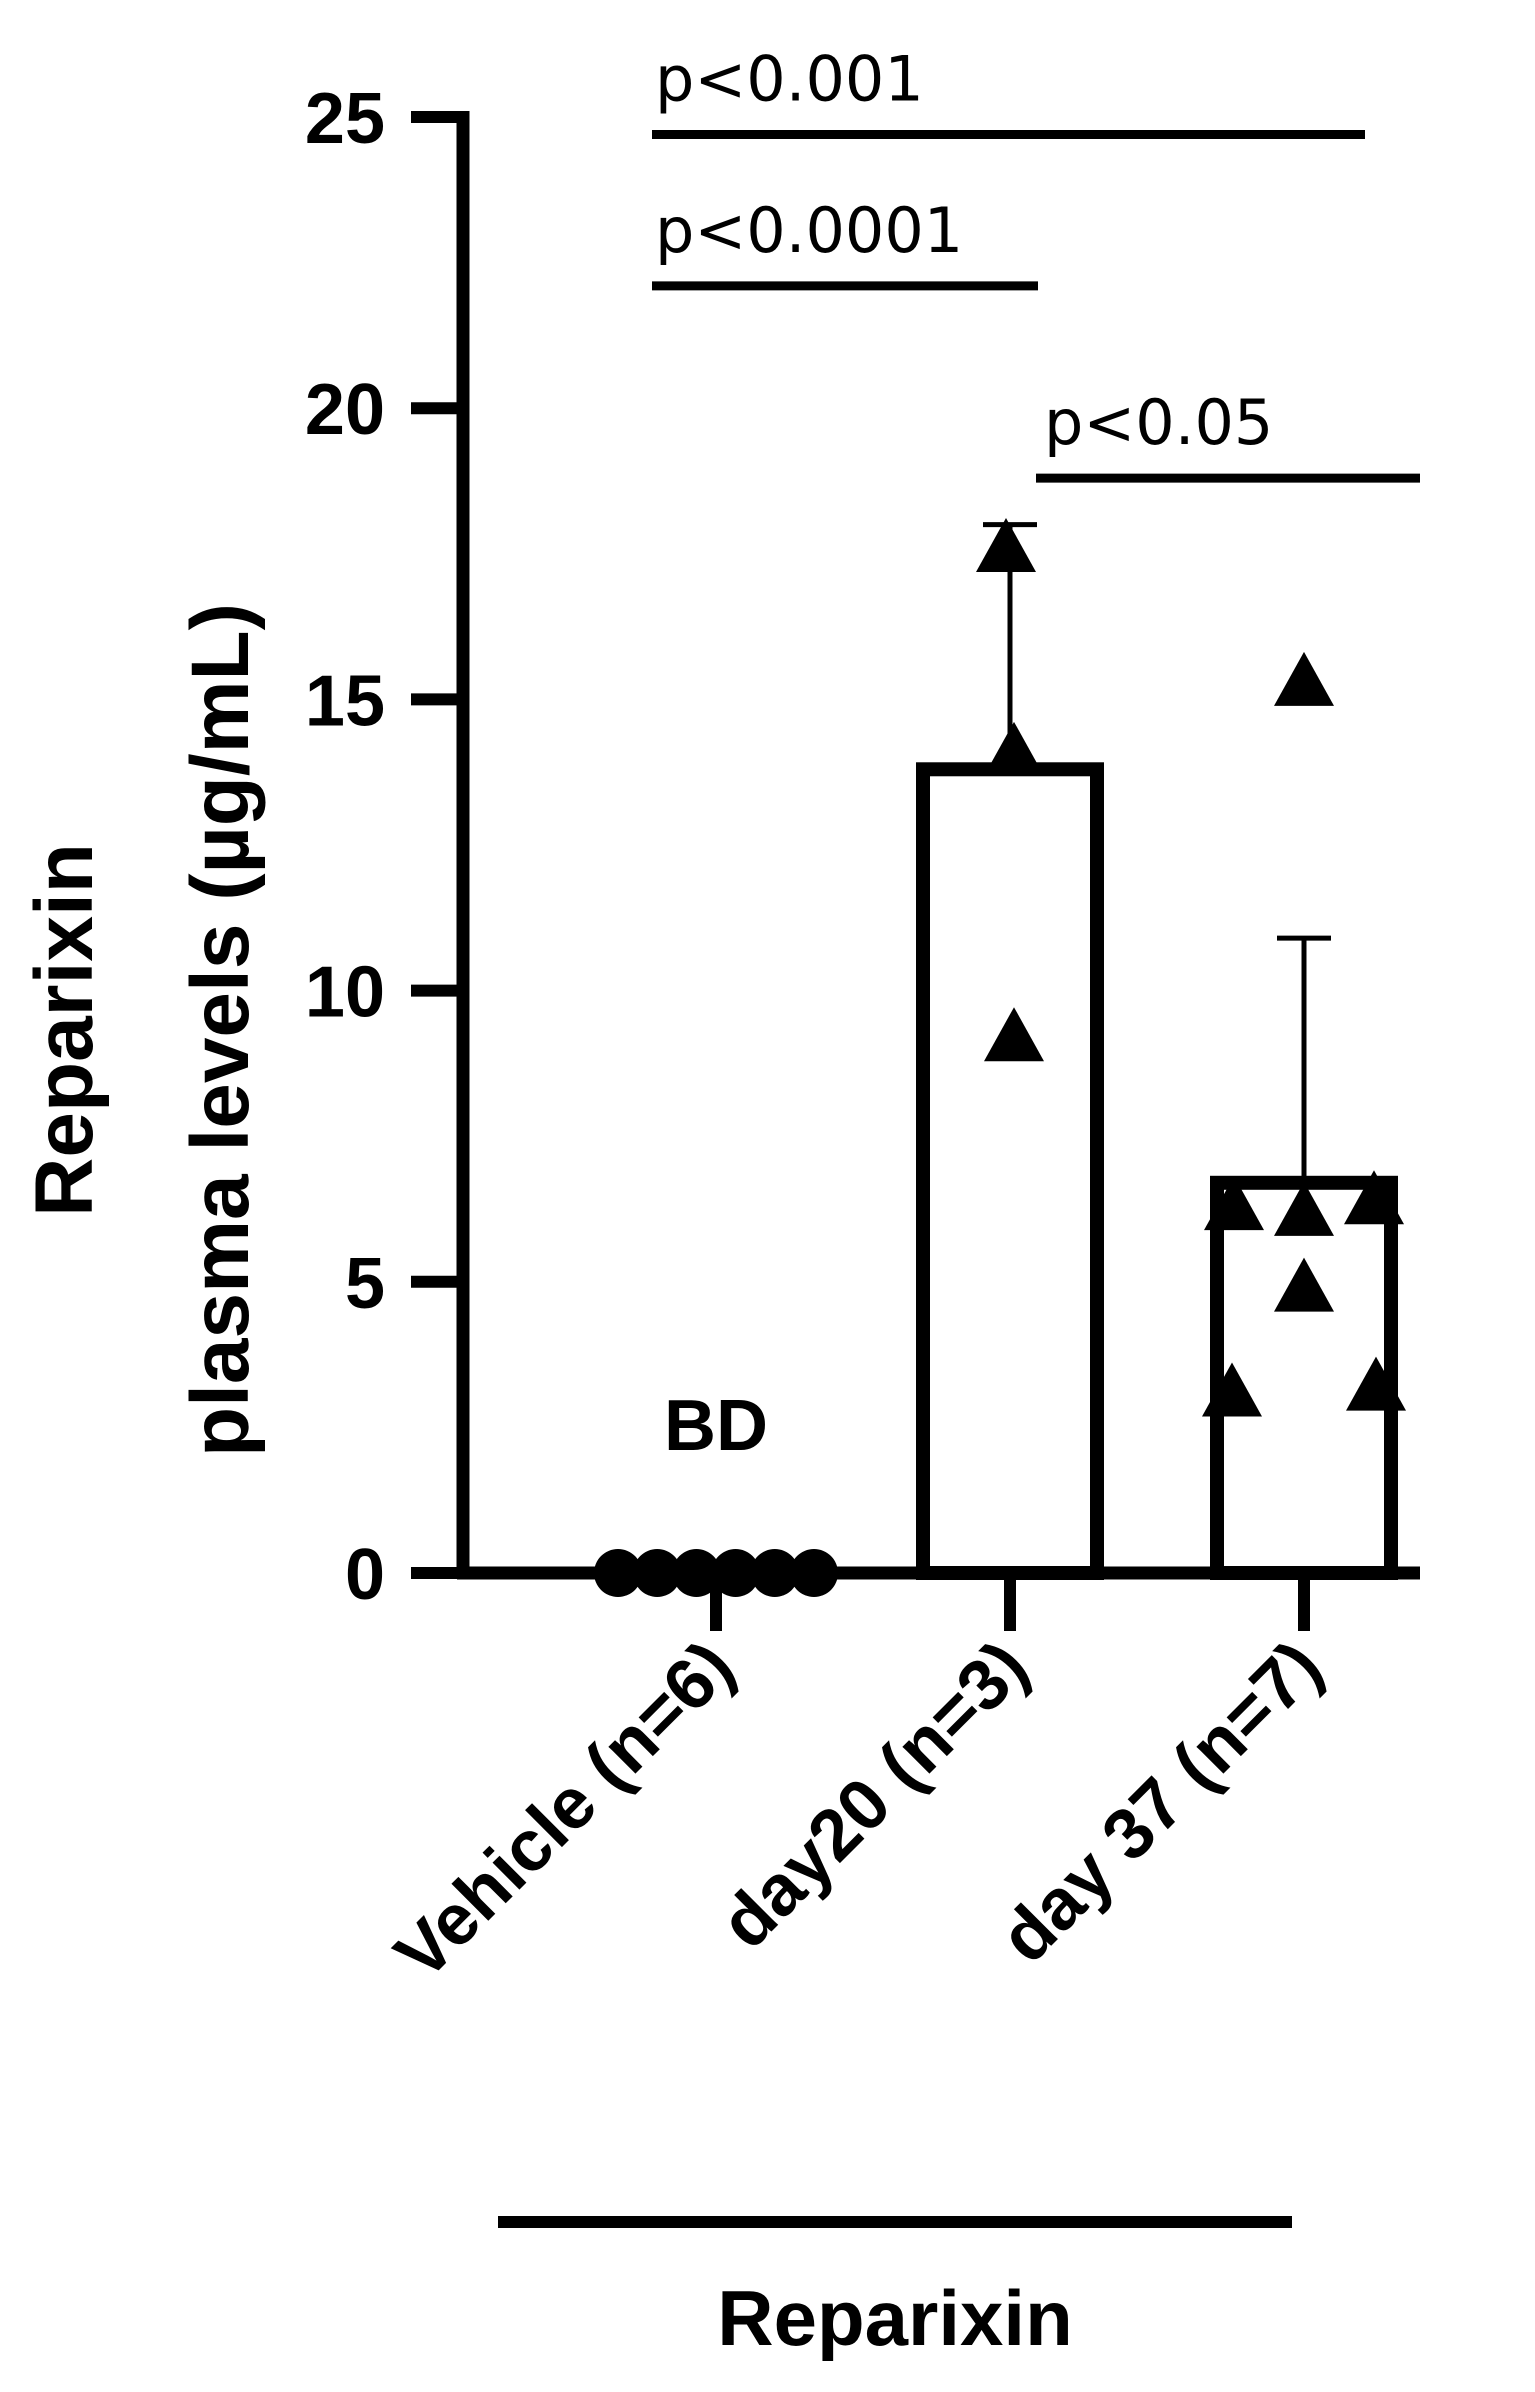 Image resolution: width=1535 pixels, height=2392 pixels. What do you see at coordinates (1157, 1171) in the screenshot?
I see `bars` at bounding box center [1157, 1171].